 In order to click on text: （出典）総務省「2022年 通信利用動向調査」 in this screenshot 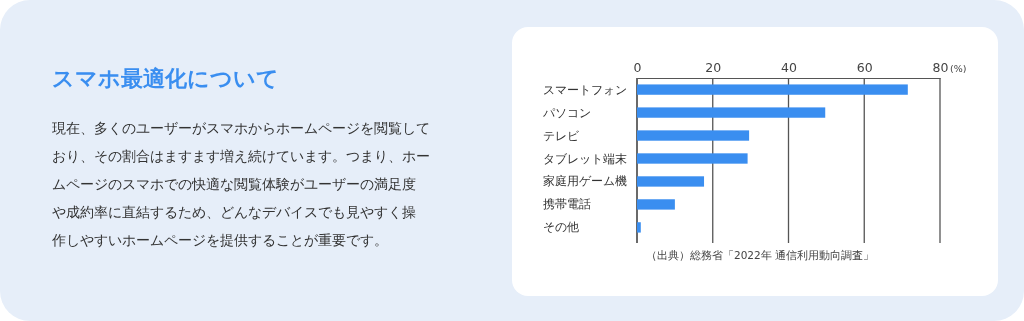, I will do `click(760, 255)`.